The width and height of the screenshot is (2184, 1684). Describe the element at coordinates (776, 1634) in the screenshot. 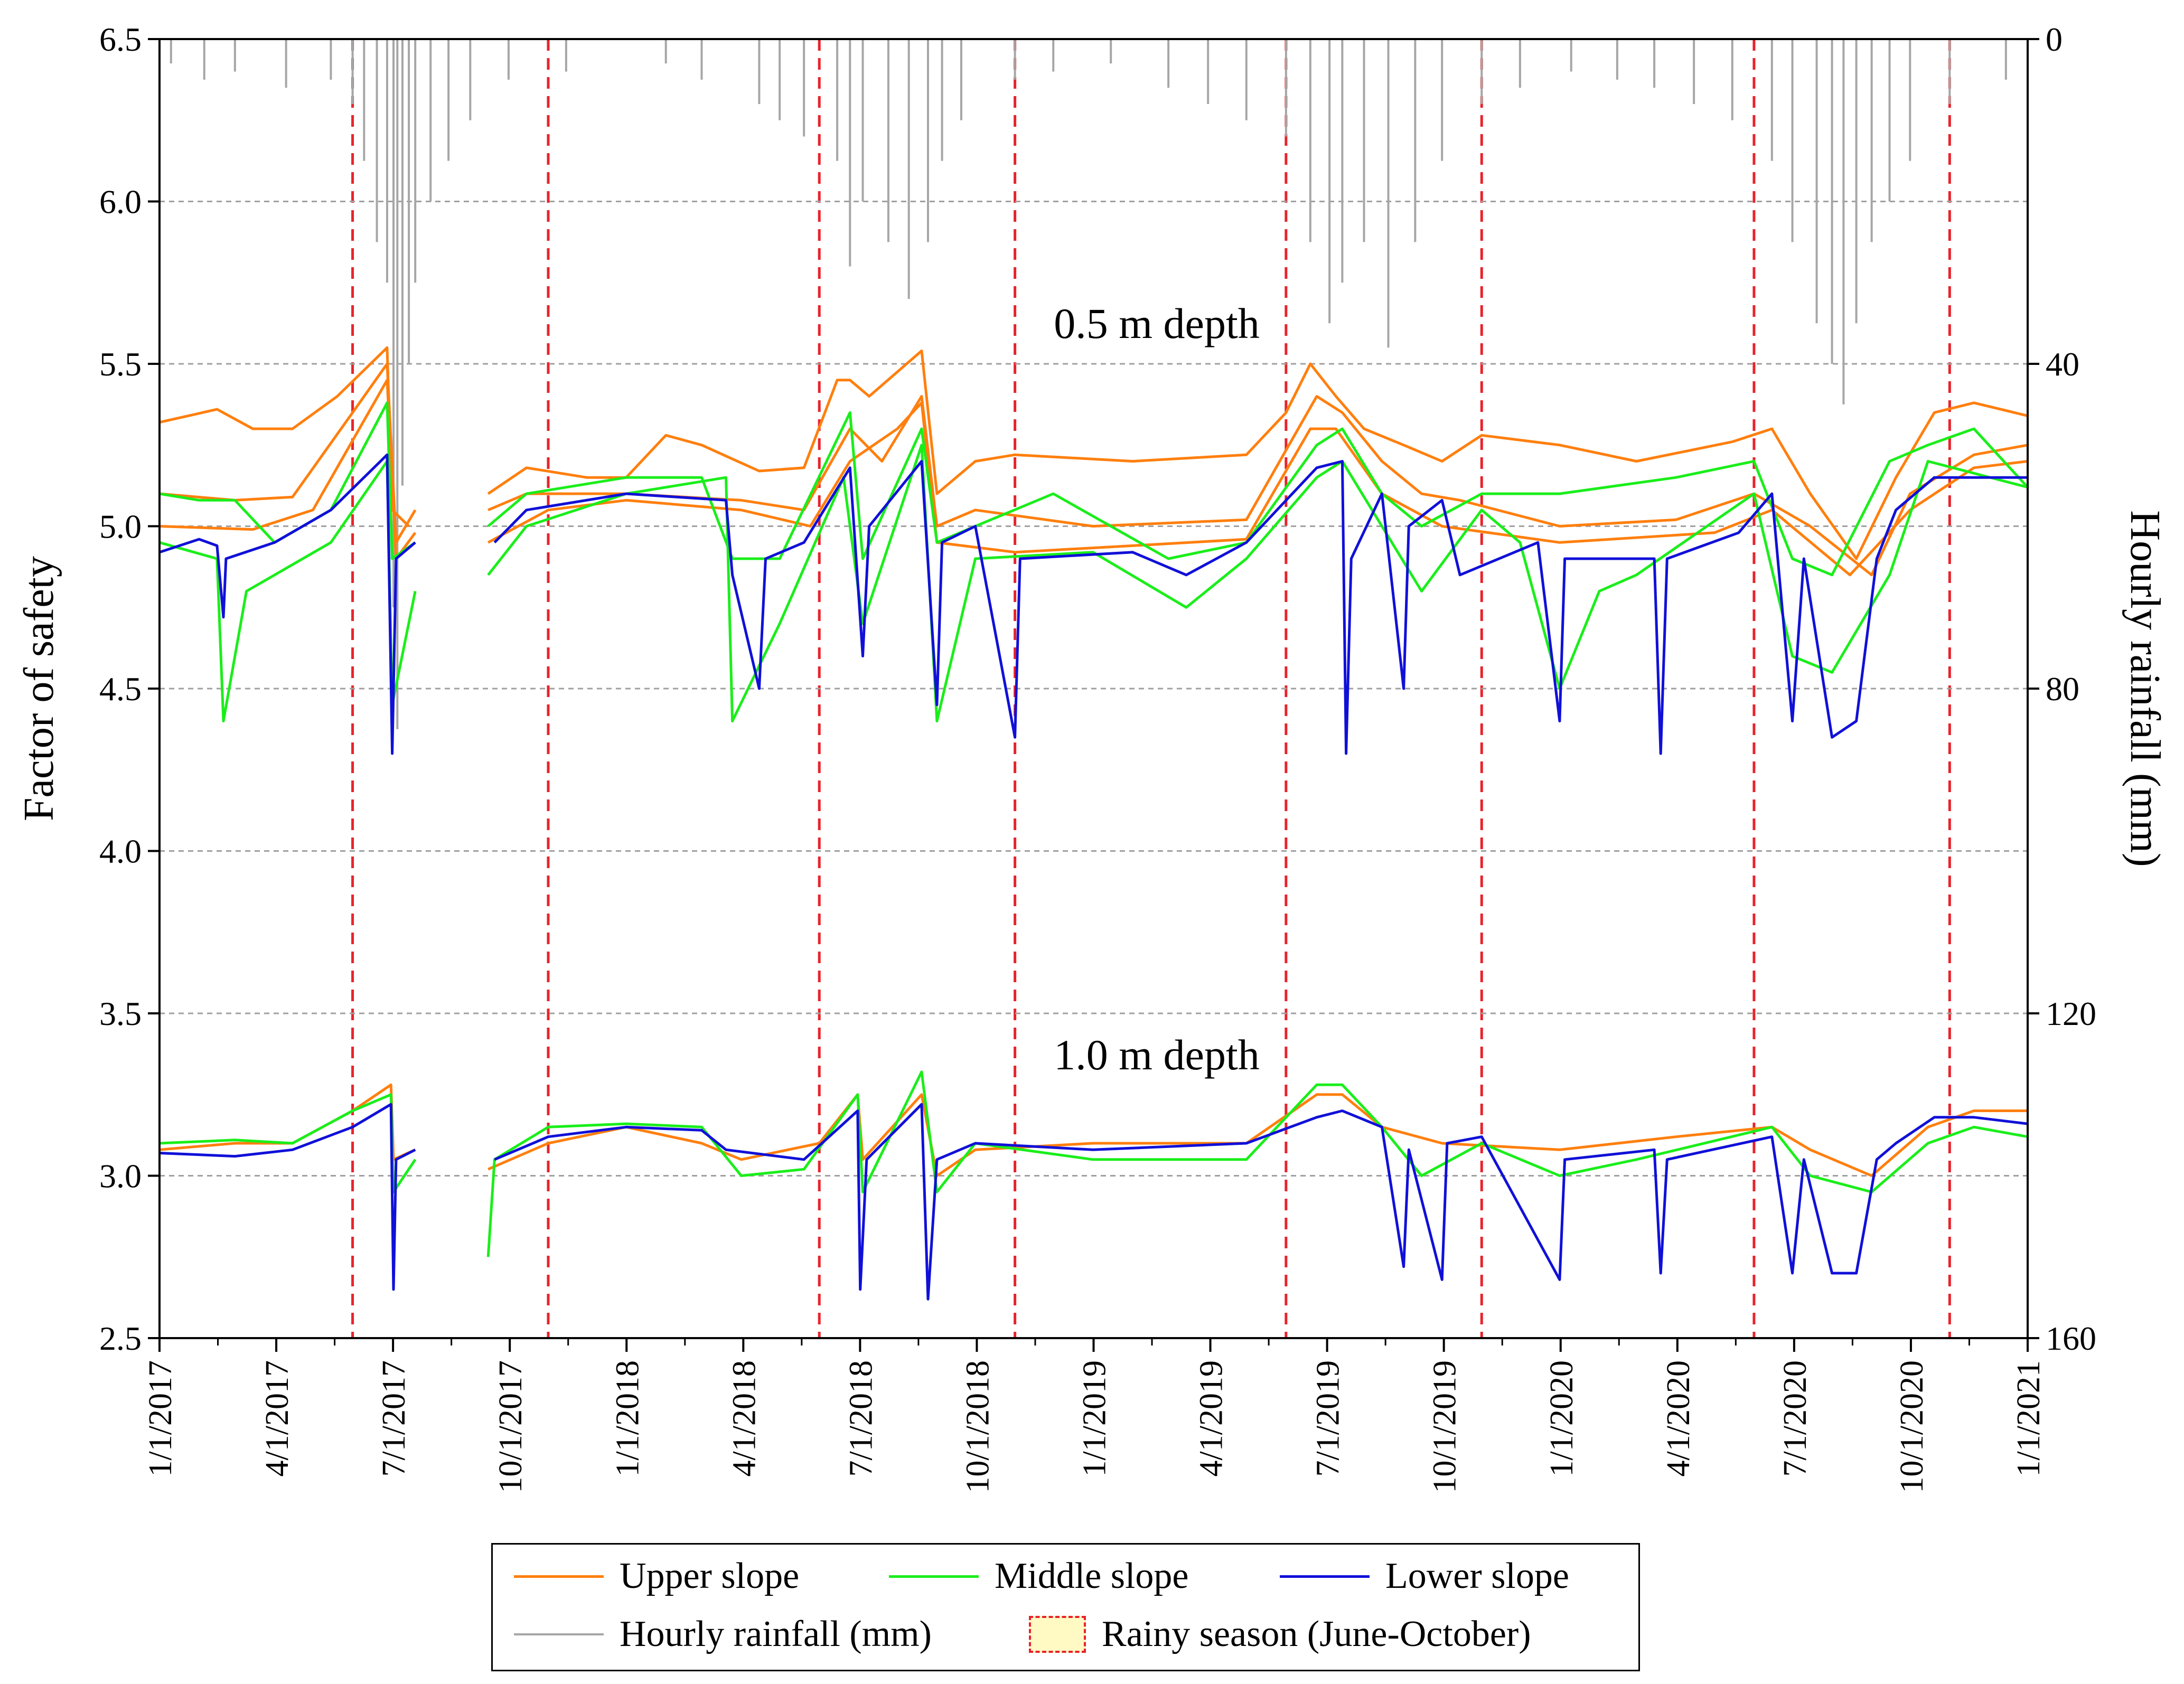

I see `legend-label-rain: Hourly rainfall (mm)` at that location.